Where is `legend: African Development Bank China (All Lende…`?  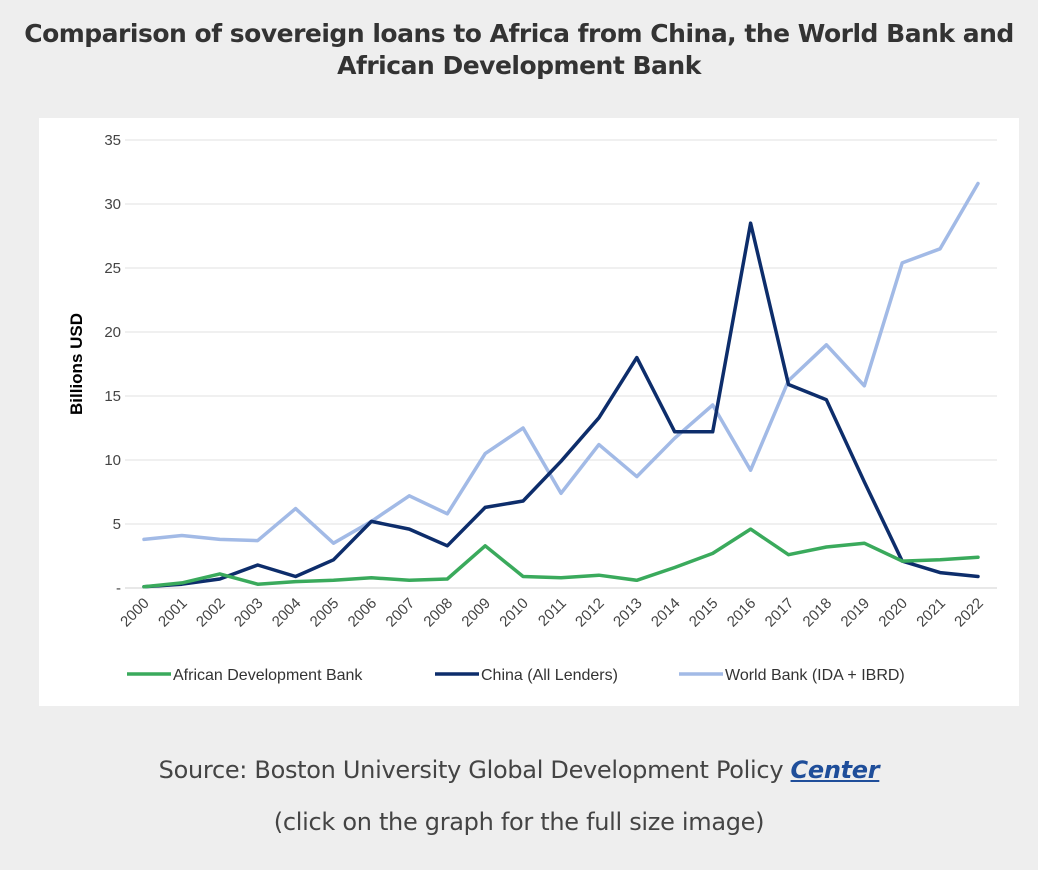
legend: African Development Bank China (All Lende… is located at coordinates (516, 675).